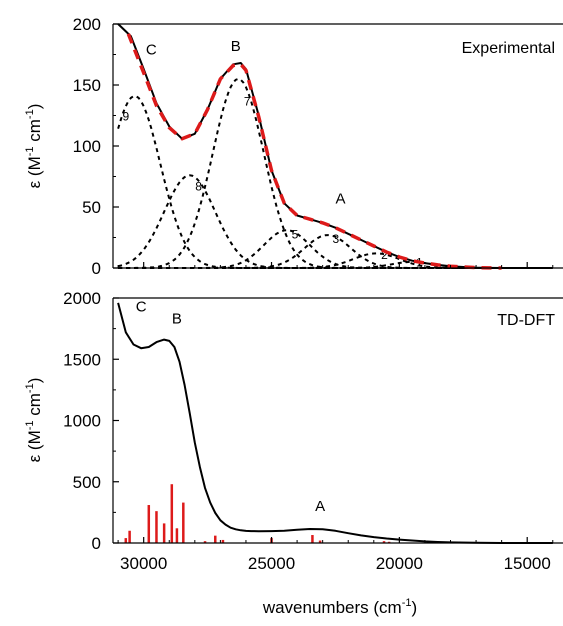  Describe the element at coordinates (34, 146) in the screenshot. I see `top-ylabel: ε (M-1 cm-1)` at that location.